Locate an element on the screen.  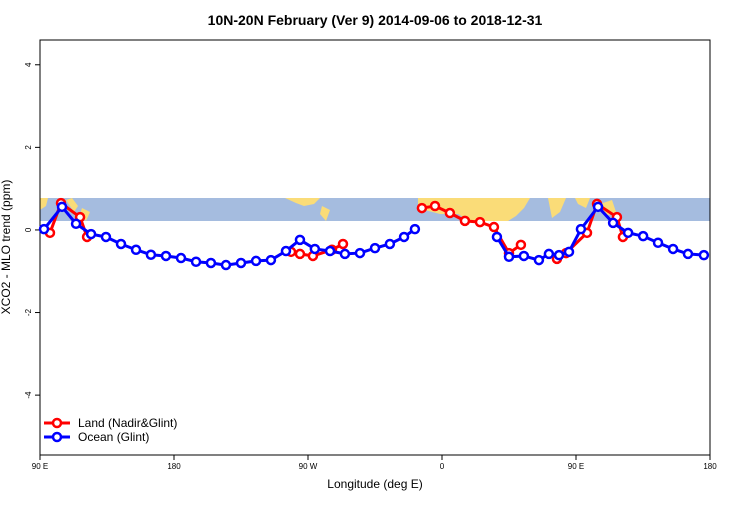
y-tick-label: -2 is located at coordinates (28, 312).